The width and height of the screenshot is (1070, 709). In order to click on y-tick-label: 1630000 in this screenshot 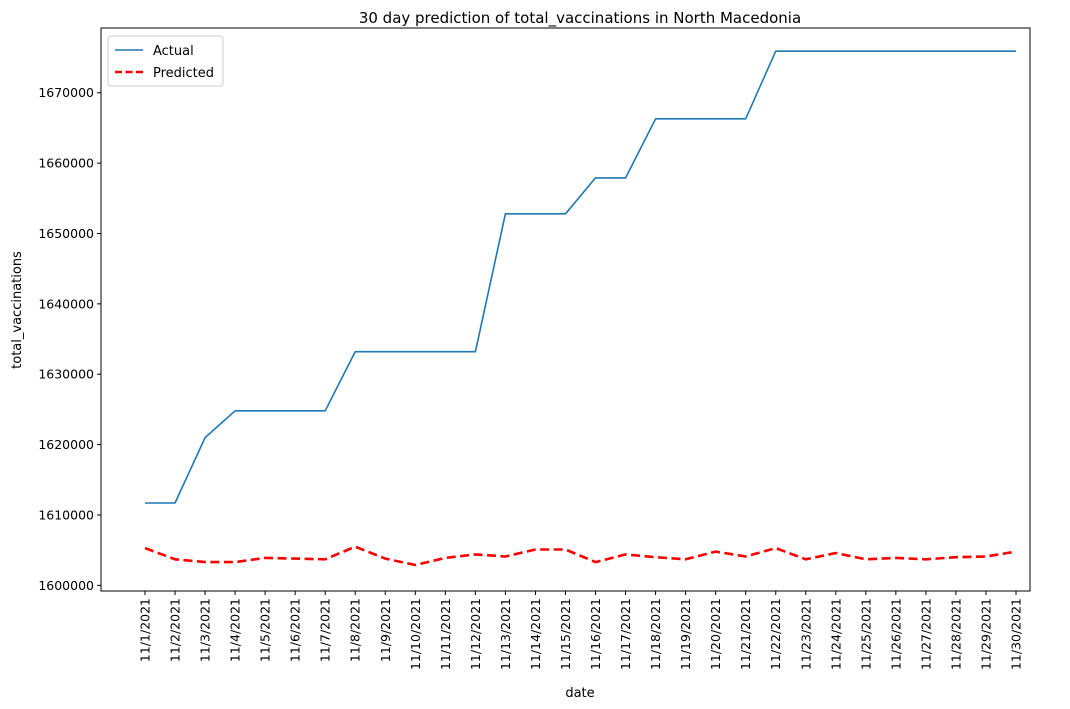, I will do `click(66, 374)`.